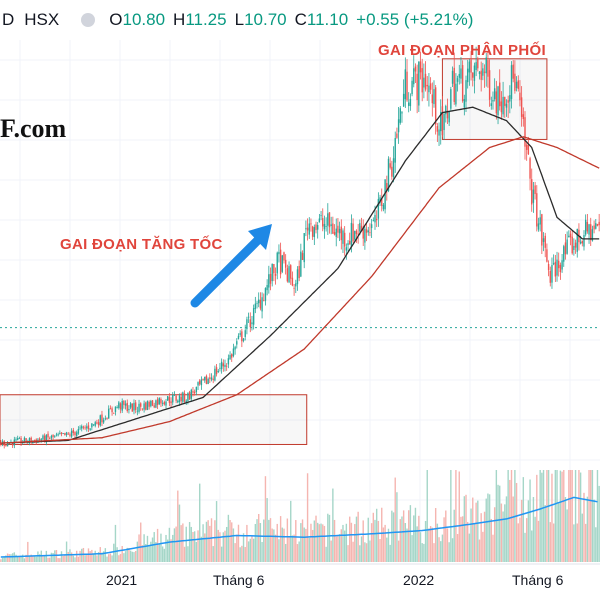  What do you see at coordinates (88, 20) in the screenshot?
I see `status-dot-icon` at bounding box center [88, 20].